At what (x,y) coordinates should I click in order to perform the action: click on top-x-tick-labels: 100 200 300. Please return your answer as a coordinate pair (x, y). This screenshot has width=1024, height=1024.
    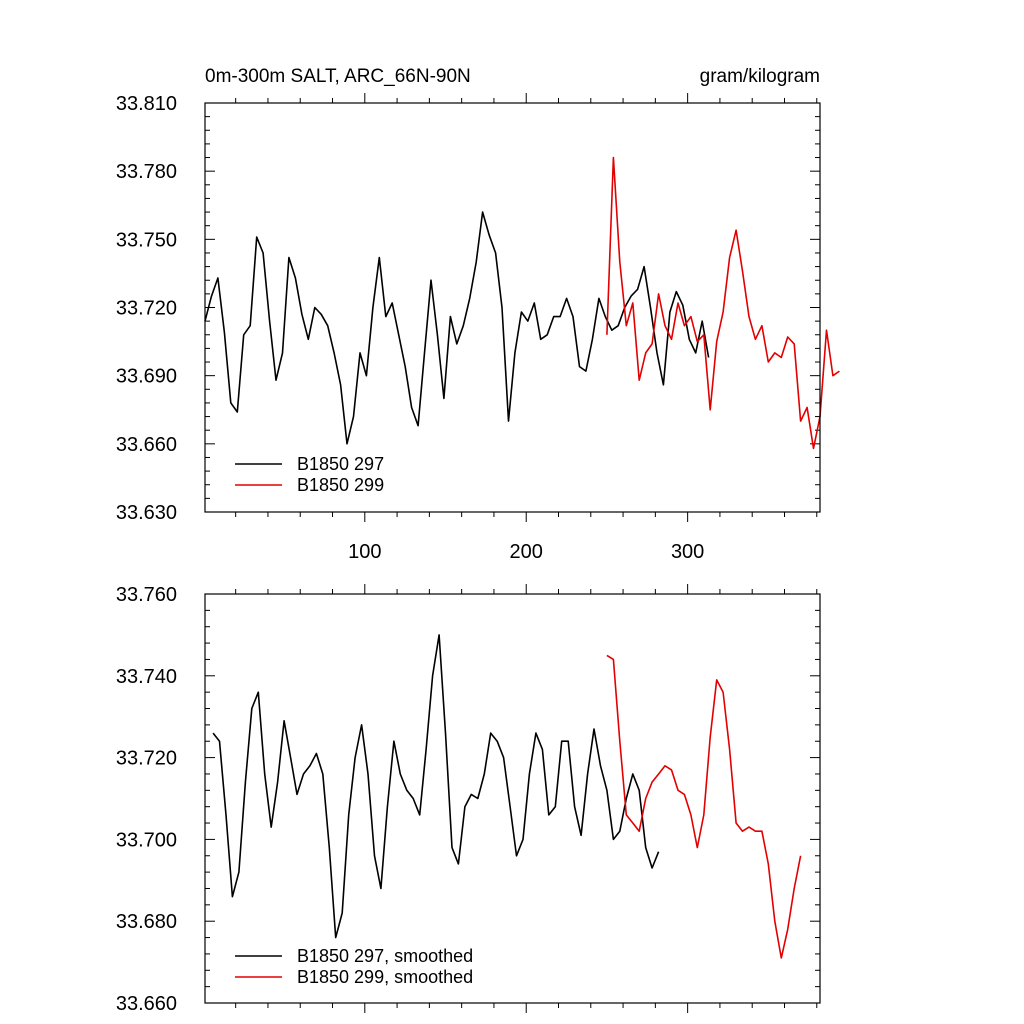
    Looking at the image, I should click on (526, 552).